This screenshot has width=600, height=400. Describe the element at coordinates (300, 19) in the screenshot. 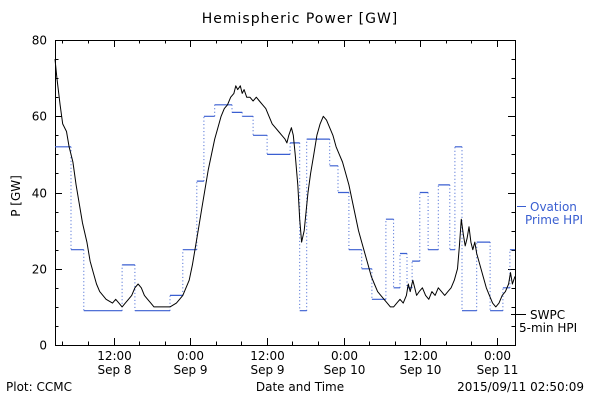

I see `chart-title: Hemispheric Power [GW]` at that location.